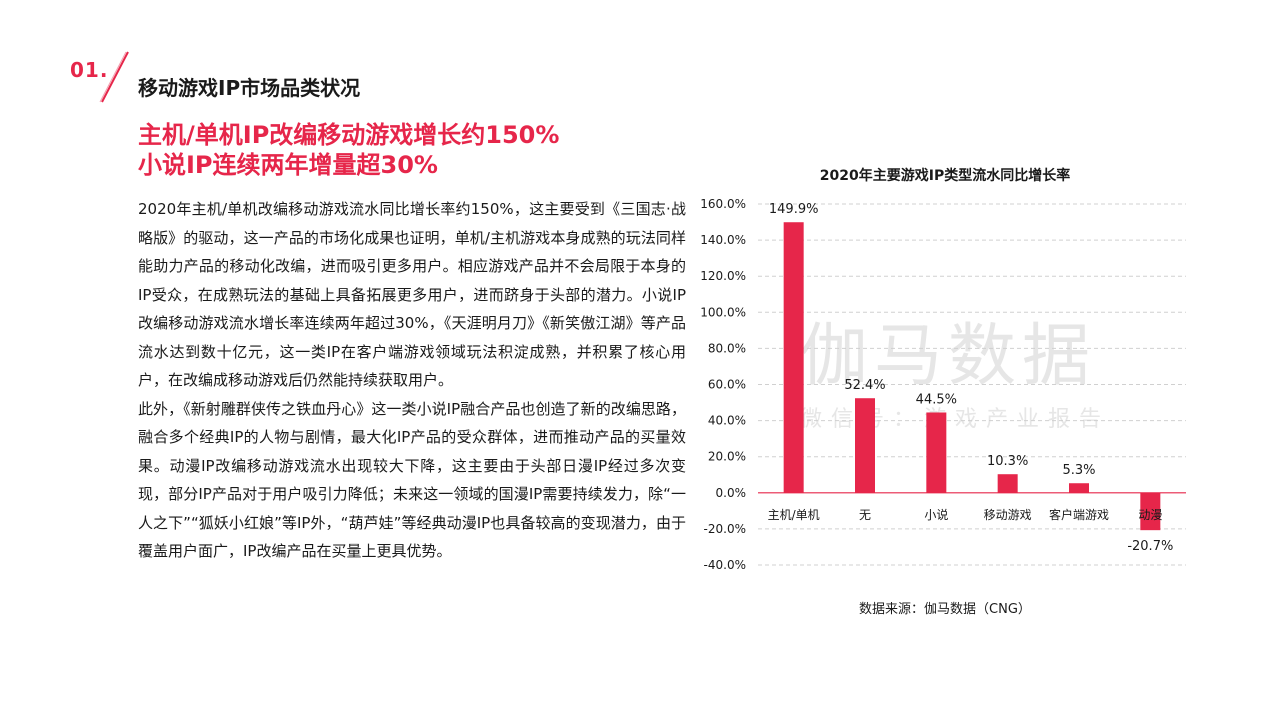 This screenshot has width=1279, height=719. Describe the element at coordinates (725, 565) in the screenshot. I see `y-tick-label: -40.0%` at that location.